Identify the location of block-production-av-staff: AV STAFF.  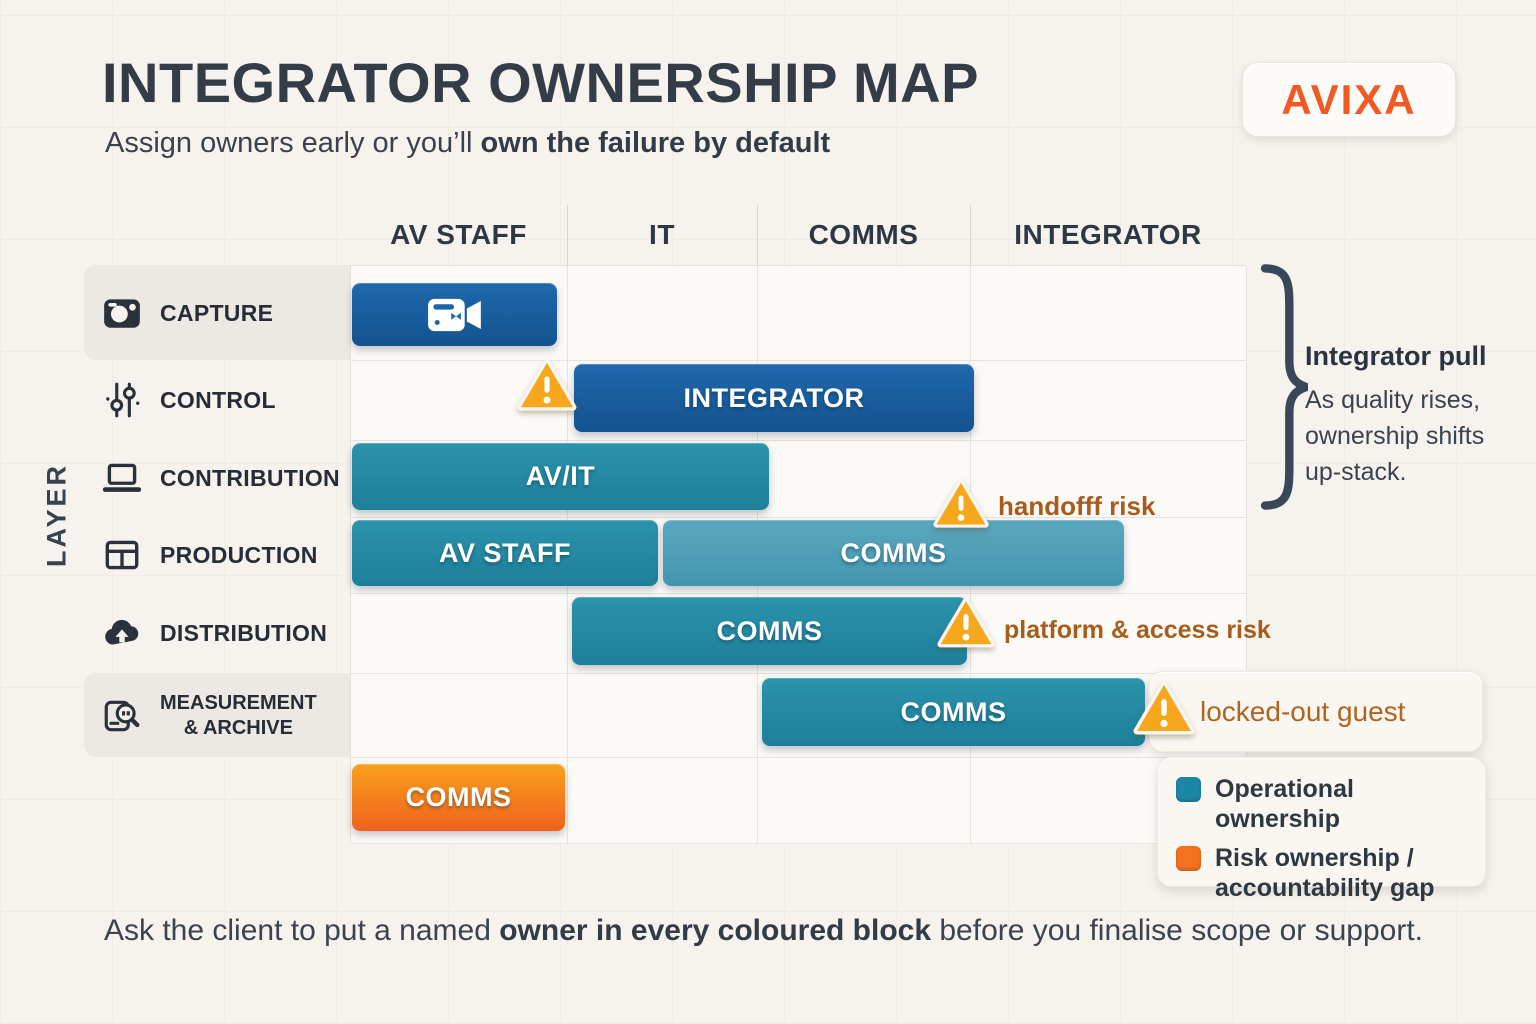
(505, 553).